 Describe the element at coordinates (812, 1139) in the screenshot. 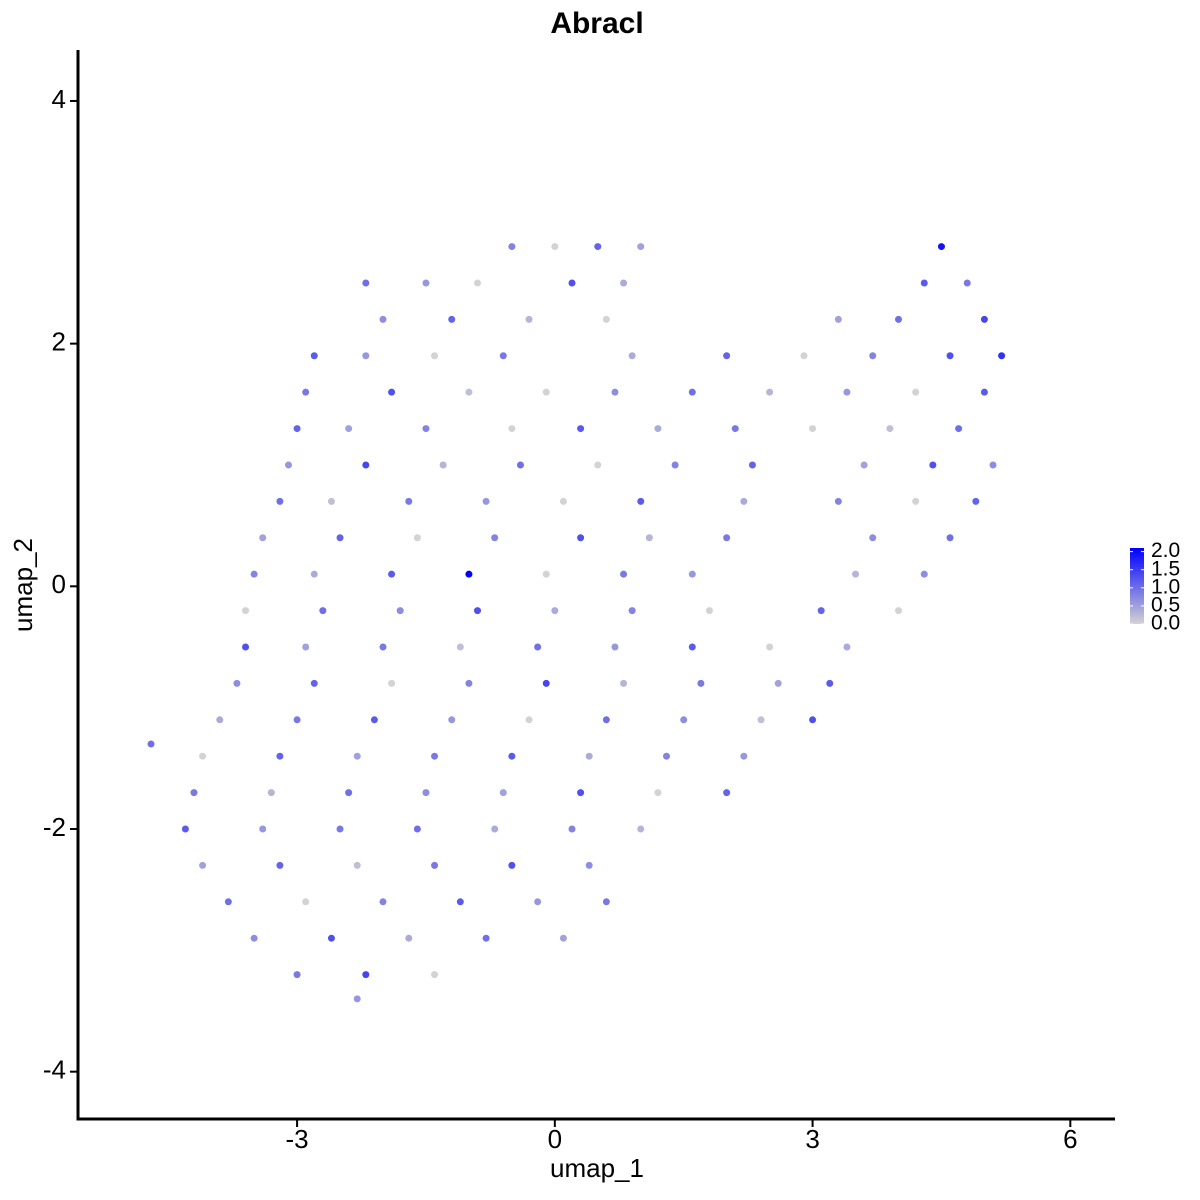

I see `x-tick-label: 3` at that location.